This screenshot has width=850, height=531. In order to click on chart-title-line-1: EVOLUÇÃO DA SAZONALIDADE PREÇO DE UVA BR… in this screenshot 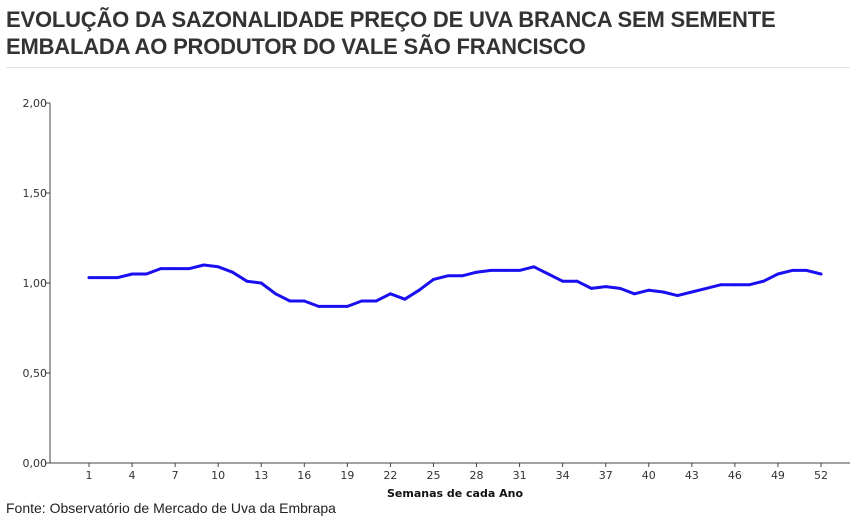, I will do `click(391, 19)`.